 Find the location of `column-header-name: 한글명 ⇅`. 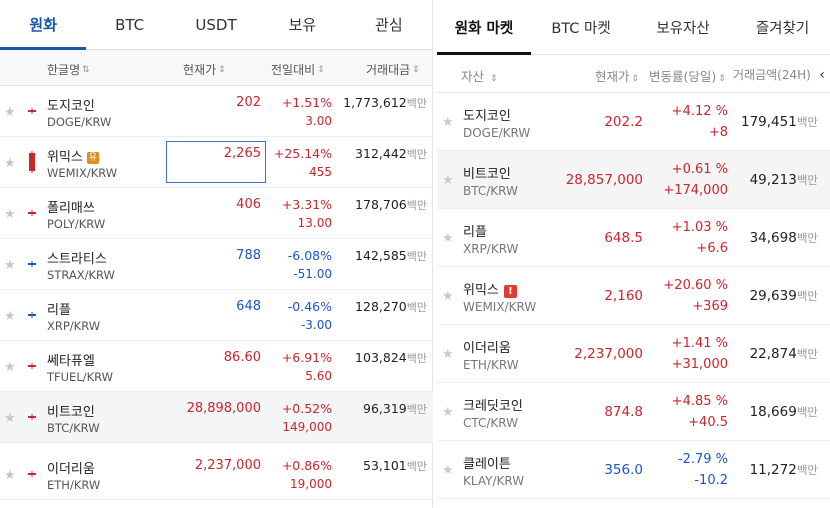

column-header-name: 한글명 ⇅ is located at coordinates (68, 70).